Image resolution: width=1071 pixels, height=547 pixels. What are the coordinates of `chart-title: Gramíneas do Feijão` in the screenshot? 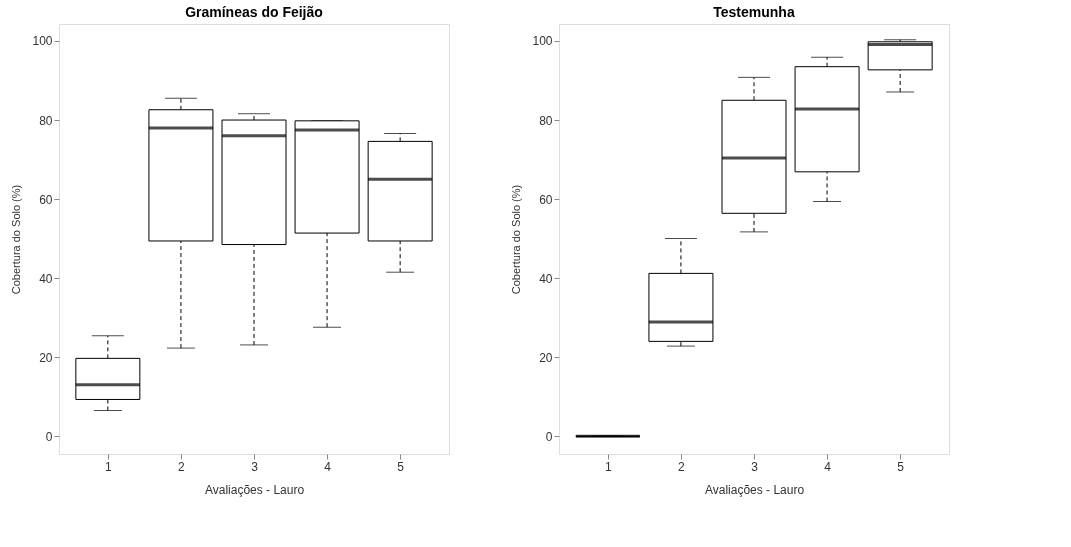 It's located at (254, 12).